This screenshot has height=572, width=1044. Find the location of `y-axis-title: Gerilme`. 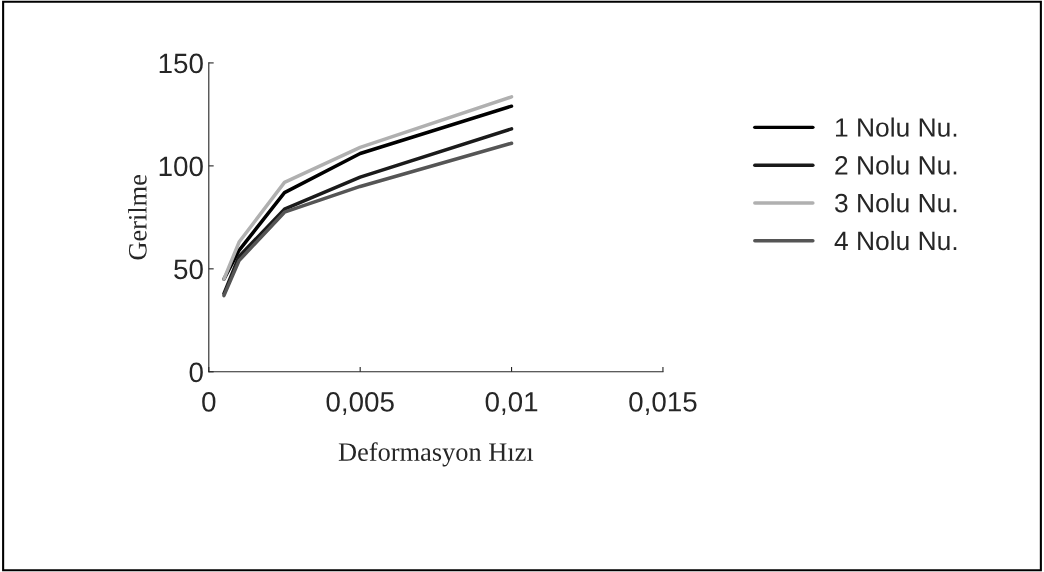

y-axis-title: Gerilme is located at coordinates (137, 217).